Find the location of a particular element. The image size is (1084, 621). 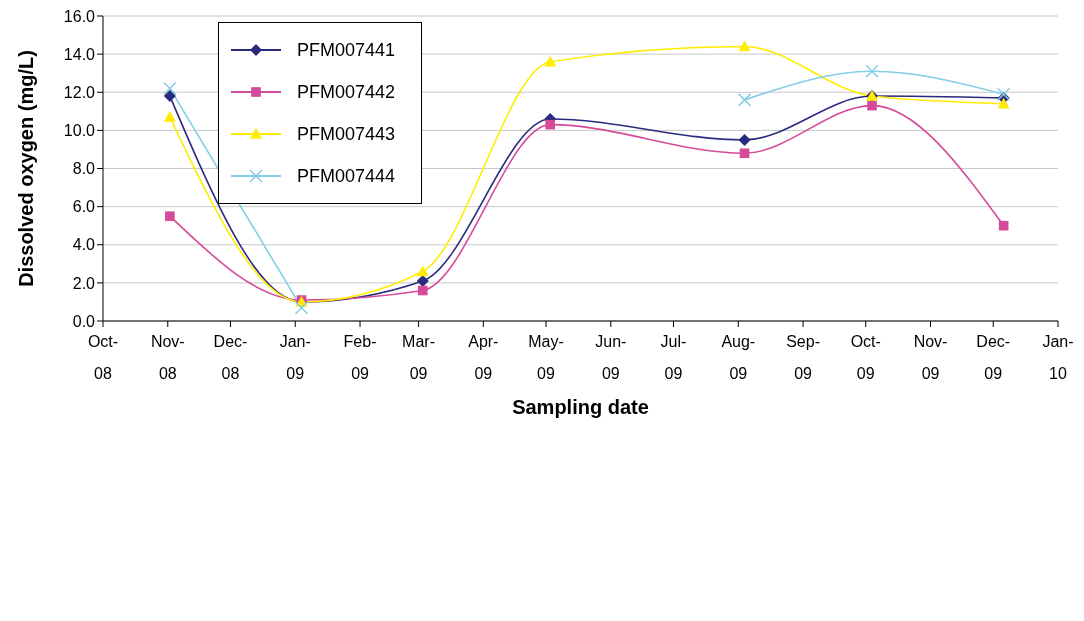

y-tick-label: 0.0 is located at coordinates (84, 321).